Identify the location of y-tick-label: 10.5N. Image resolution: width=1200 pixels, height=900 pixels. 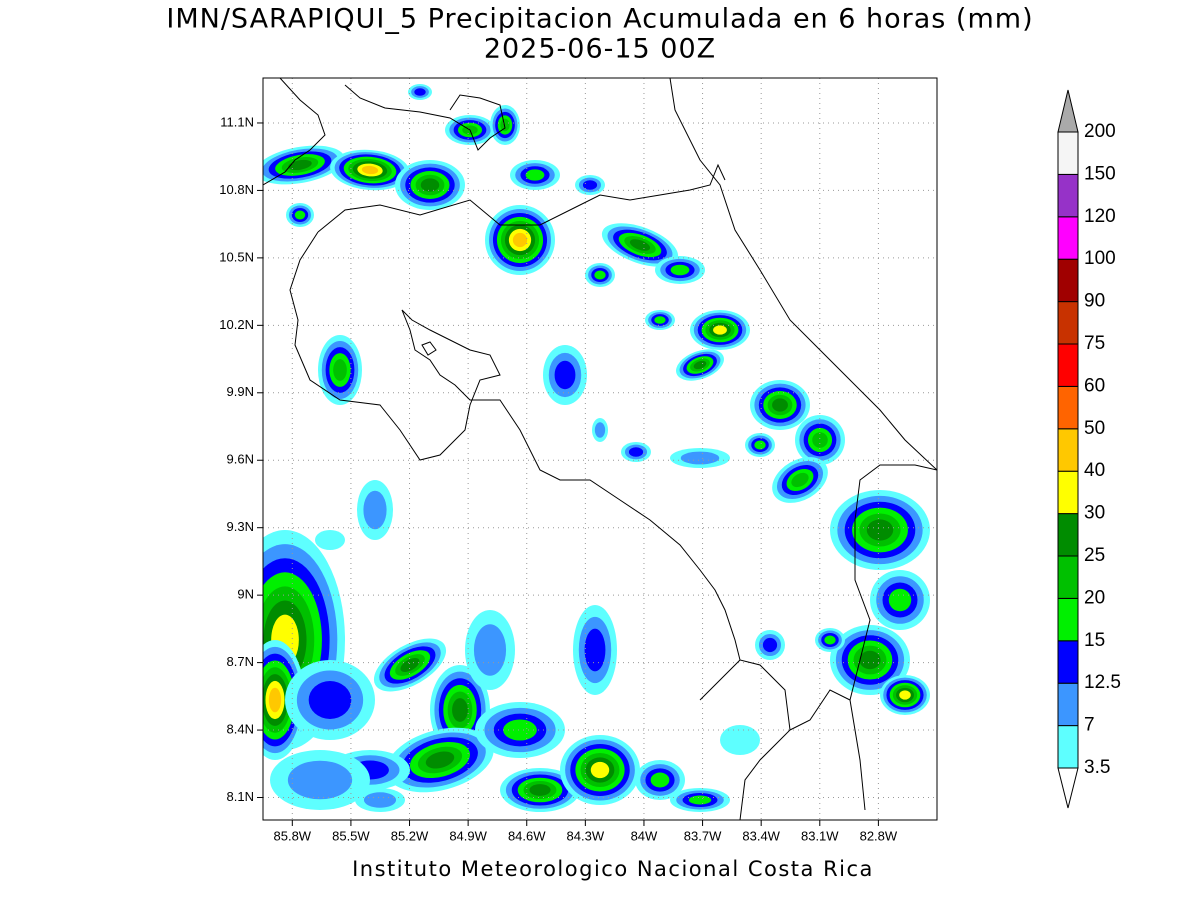
(236, 256).